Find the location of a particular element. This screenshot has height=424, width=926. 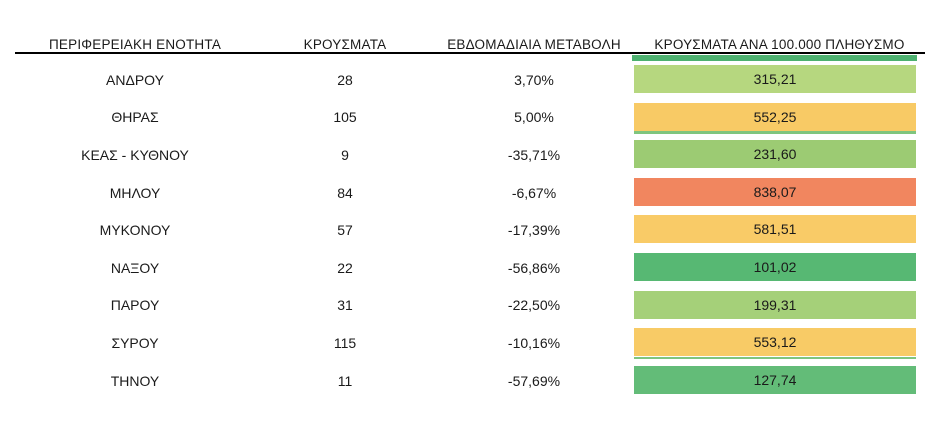

weekly-change-value: -6,67% is located at coordinates (534, 192).